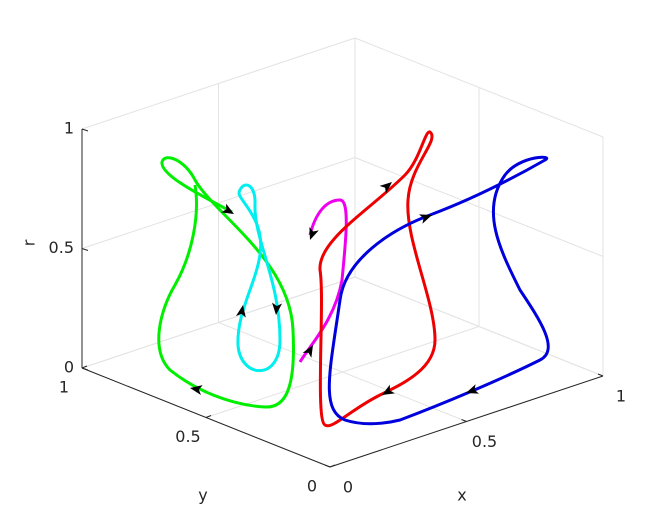 This screenshot has height=527, width=664. I want to click on x-tick-label: 1, so click(621, 396).